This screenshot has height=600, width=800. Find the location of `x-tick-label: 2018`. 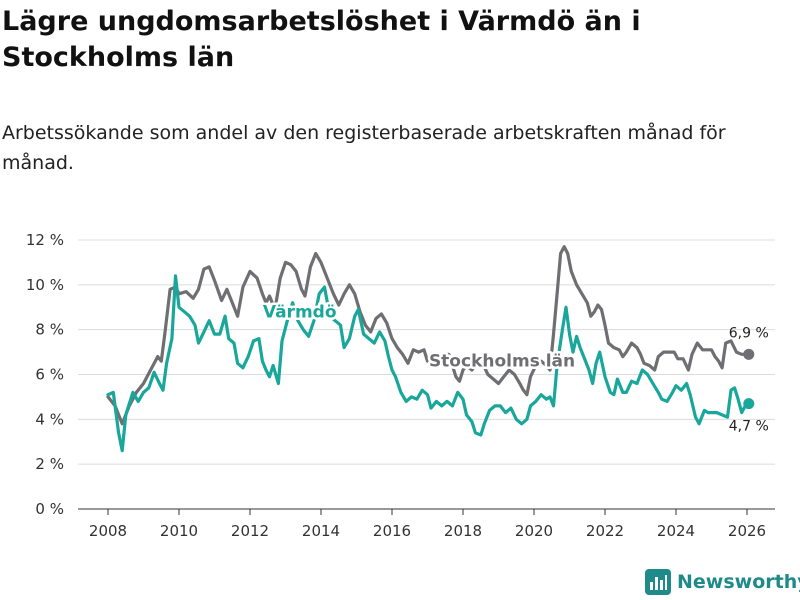

x-tick-label: 2018 is located at coordinates (463, 531).